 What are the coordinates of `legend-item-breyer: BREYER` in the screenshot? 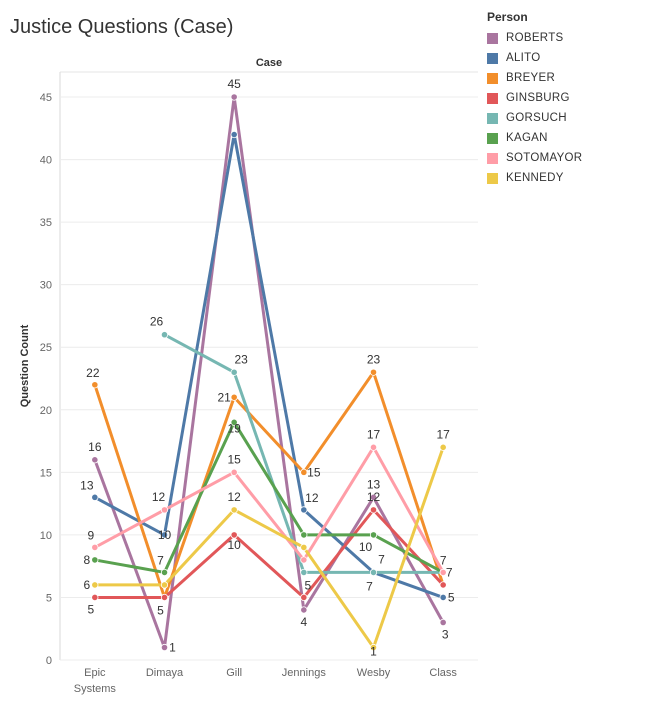 It's located at (564, 78).